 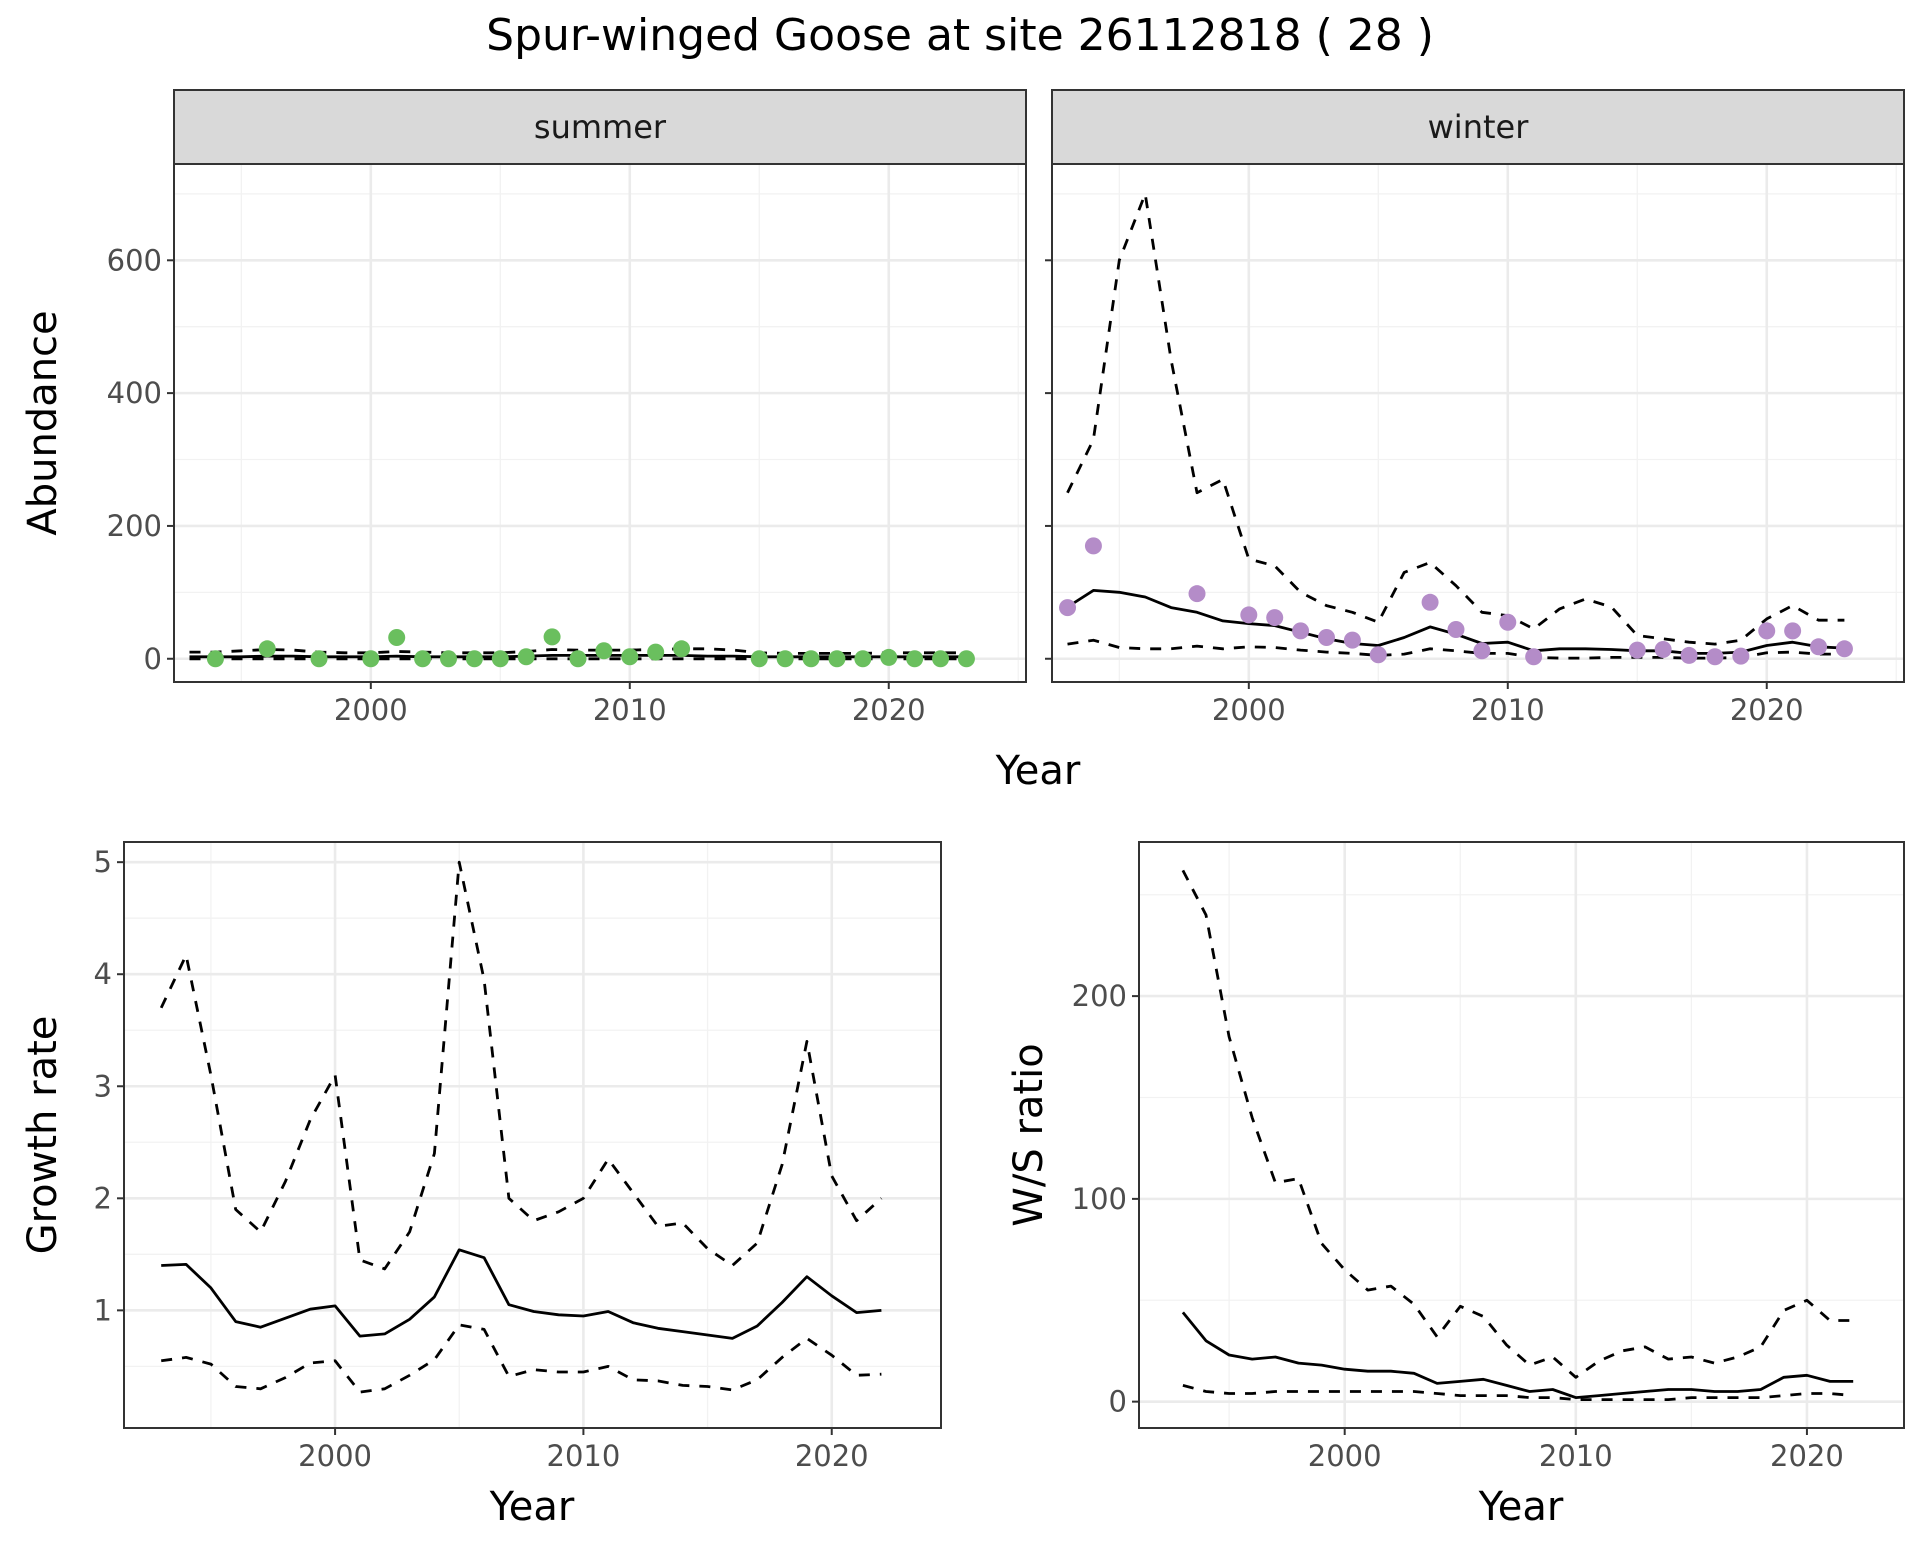 I want to click on y-tick-label: 2, so click(x=103, y=1198).